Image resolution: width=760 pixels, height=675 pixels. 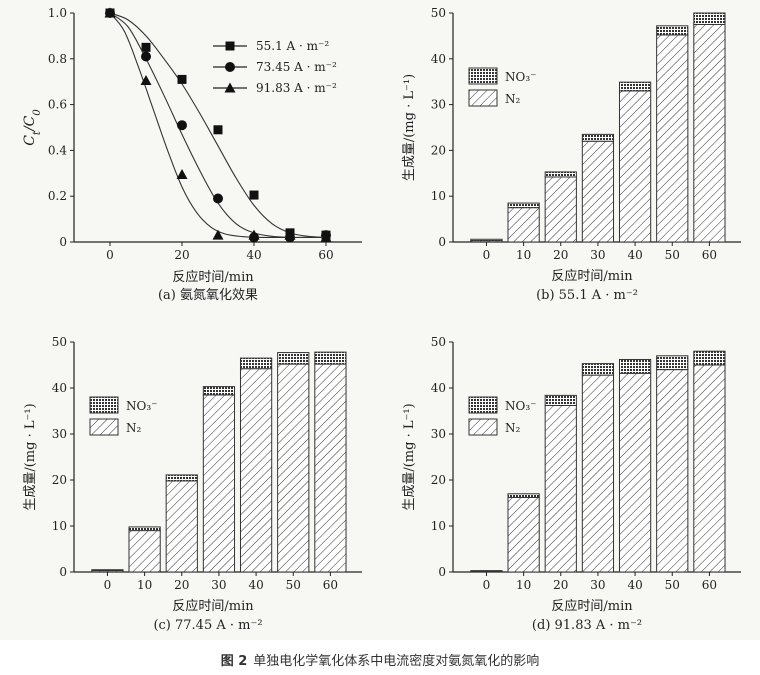 What do you see at coordinates (30, 456) in the screenshot?
I see `y-axis-label: 生成量/(mg · L⁻¹)` at bounding box center [30, 456].